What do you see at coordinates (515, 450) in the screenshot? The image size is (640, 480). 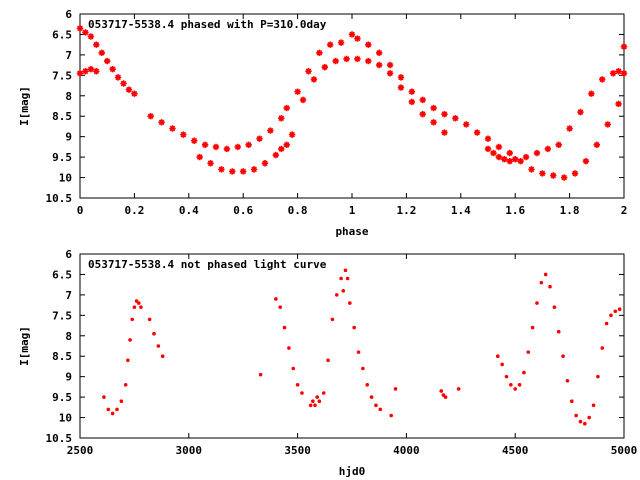 I see `x-tick-label: 4500` at bounding box center [515, 450].